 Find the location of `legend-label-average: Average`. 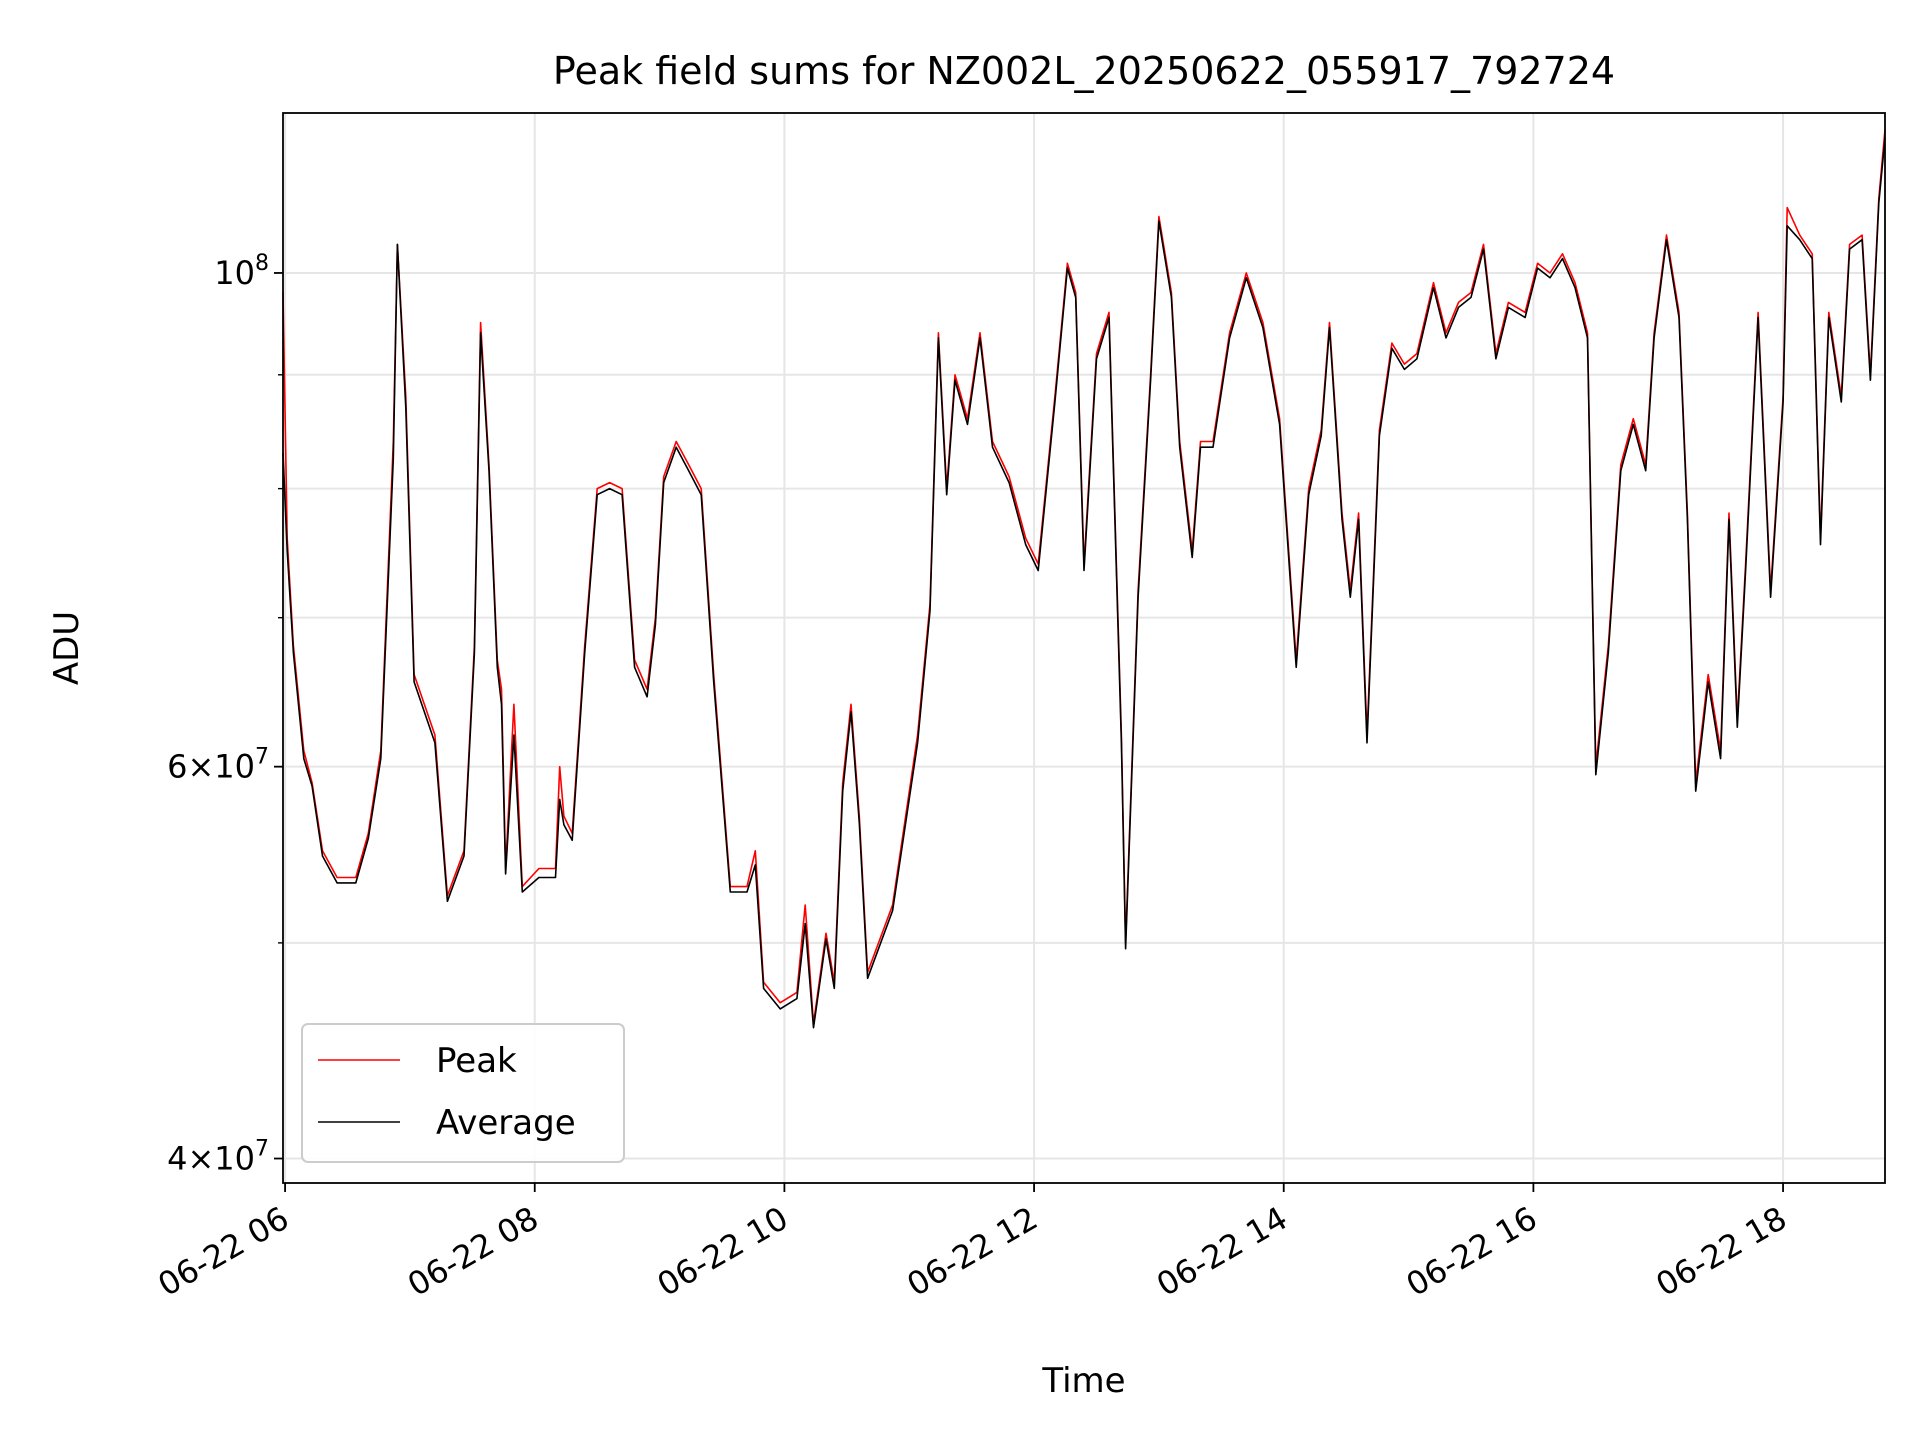

legend-label-average: Average is located at coordinates (506, 1123).